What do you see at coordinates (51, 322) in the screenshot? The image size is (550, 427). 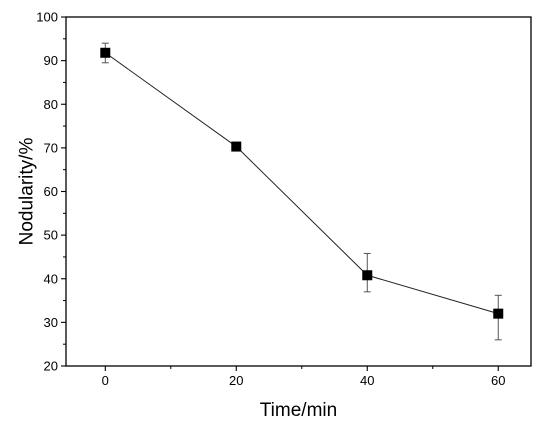 I see `y-tick-label: 30` at bounding box center [51, 322].